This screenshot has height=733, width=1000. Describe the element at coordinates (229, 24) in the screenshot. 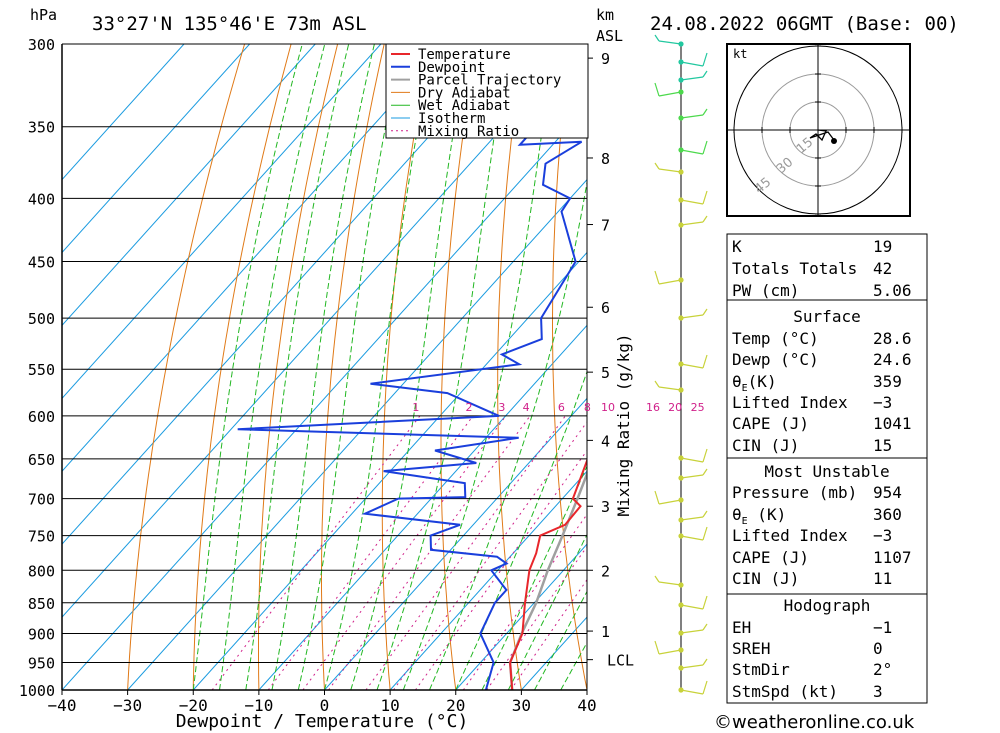

I see `location-title: 33°27'N 135°46'E 73m ASL` at that location.